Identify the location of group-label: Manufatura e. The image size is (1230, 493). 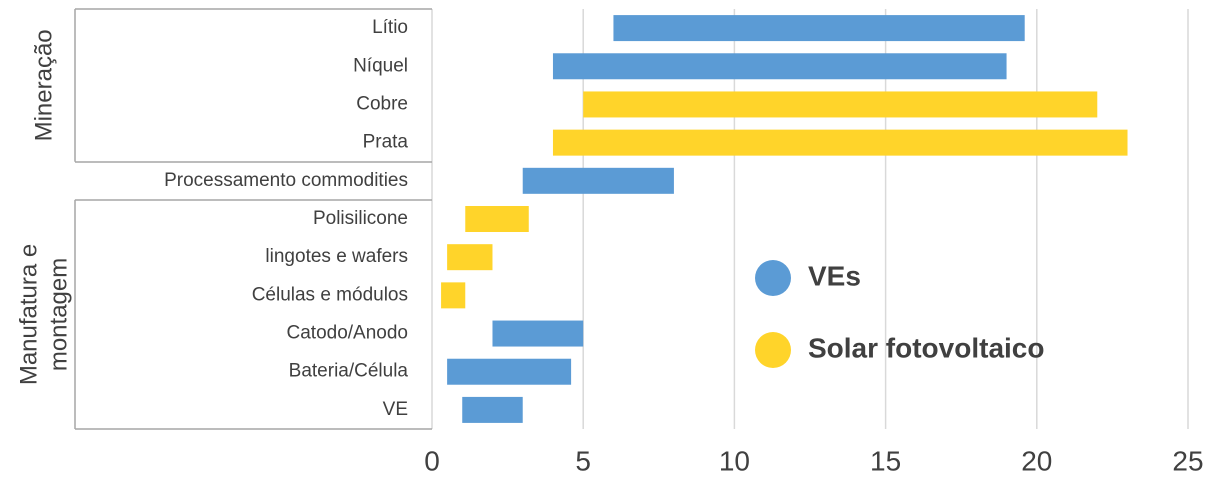
(28, 314).